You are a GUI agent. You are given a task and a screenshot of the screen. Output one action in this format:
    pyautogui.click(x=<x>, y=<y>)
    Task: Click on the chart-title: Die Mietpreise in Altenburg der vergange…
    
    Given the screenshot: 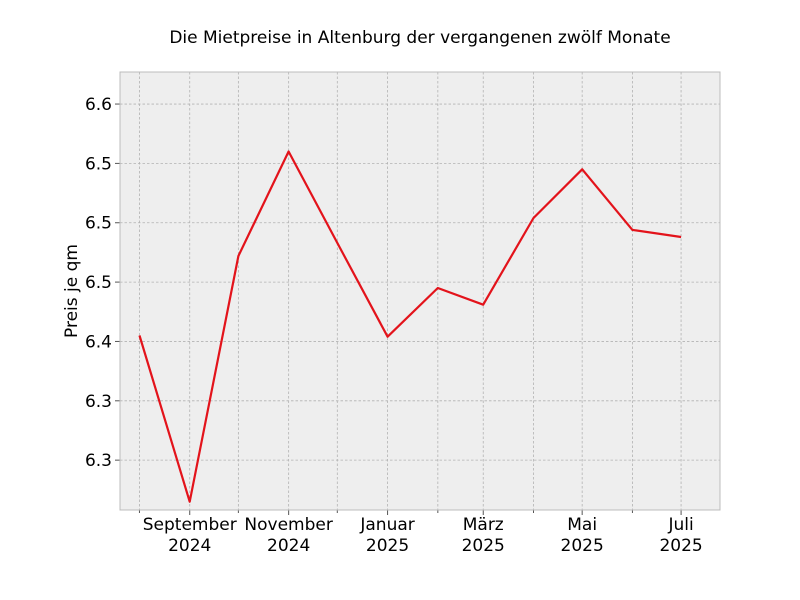 What is the action you would take?
    pyautogui.click(x=419, y=38)
    